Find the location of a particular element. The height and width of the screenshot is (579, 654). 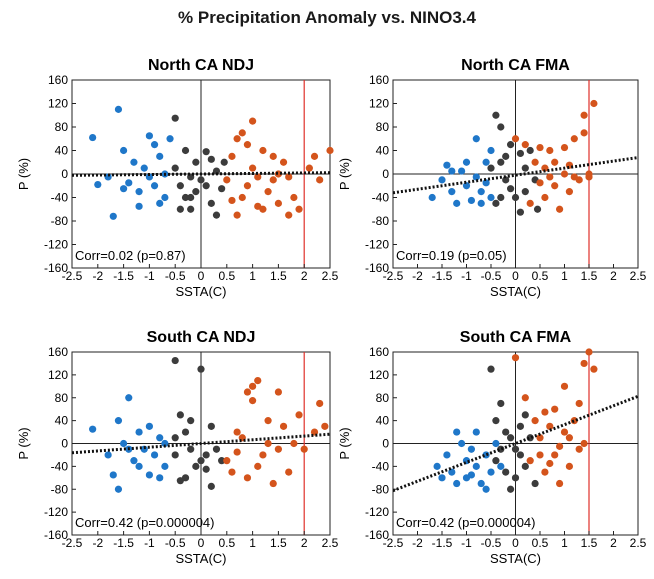

x-tick-label: 0.5 is located at coordinates (226, 276).